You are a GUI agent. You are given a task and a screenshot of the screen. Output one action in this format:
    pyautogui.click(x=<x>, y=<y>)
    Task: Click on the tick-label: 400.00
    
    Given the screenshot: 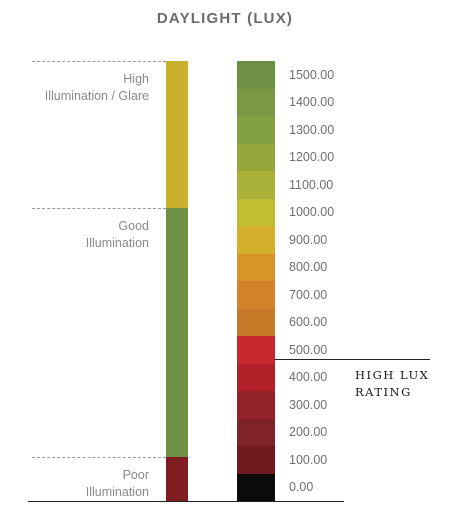 What is the action you would take?
    pyautogui.click(x=308, y=377)
    